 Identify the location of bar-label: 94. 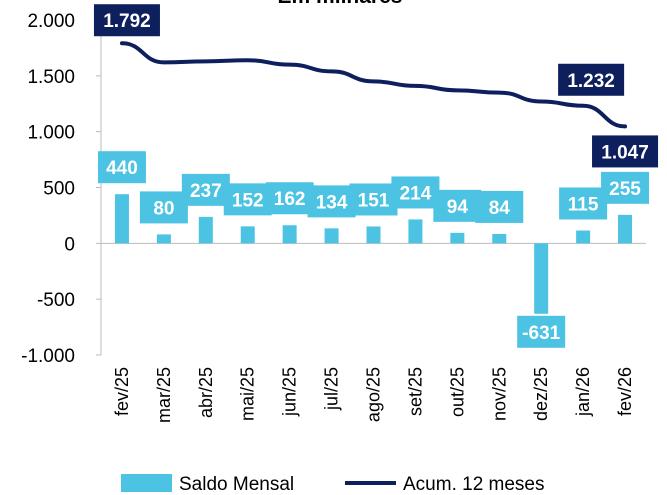
(458, 207).